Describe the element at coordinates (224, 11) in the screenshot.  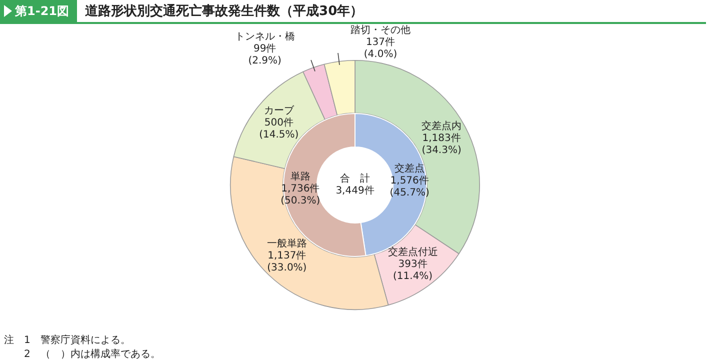
I see `chart-title: 道路形状別交通死亡事故発生件数（平成30年）` at that location.